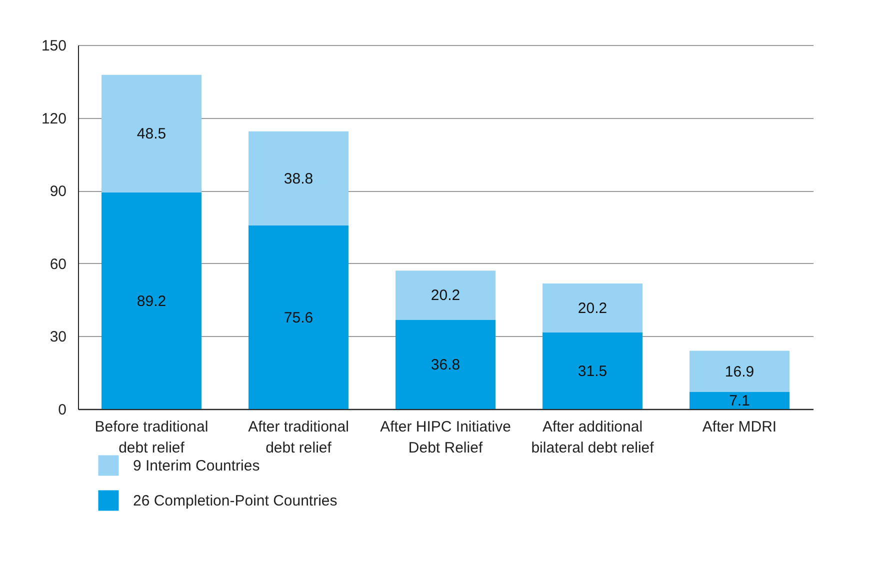 The width and height of the screenshot is (880, 573). What do you see at coordinates (58, 191) in the screenshot?
I see `y-tick-label: 90` at bounding box center [58, 191].